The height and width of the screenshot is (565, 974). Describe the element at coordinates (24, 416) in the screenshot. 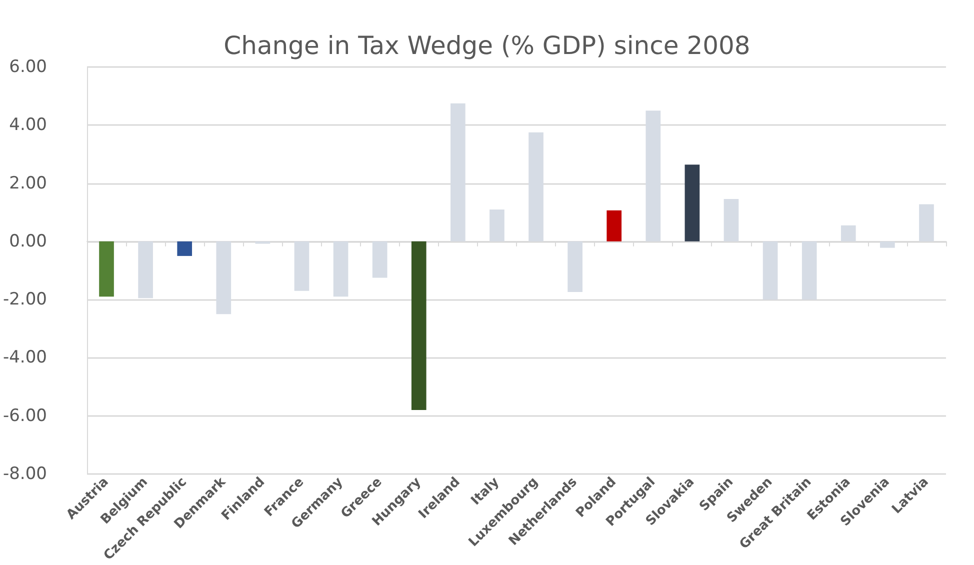

I see `y-tick-label: -6.00` at that location.